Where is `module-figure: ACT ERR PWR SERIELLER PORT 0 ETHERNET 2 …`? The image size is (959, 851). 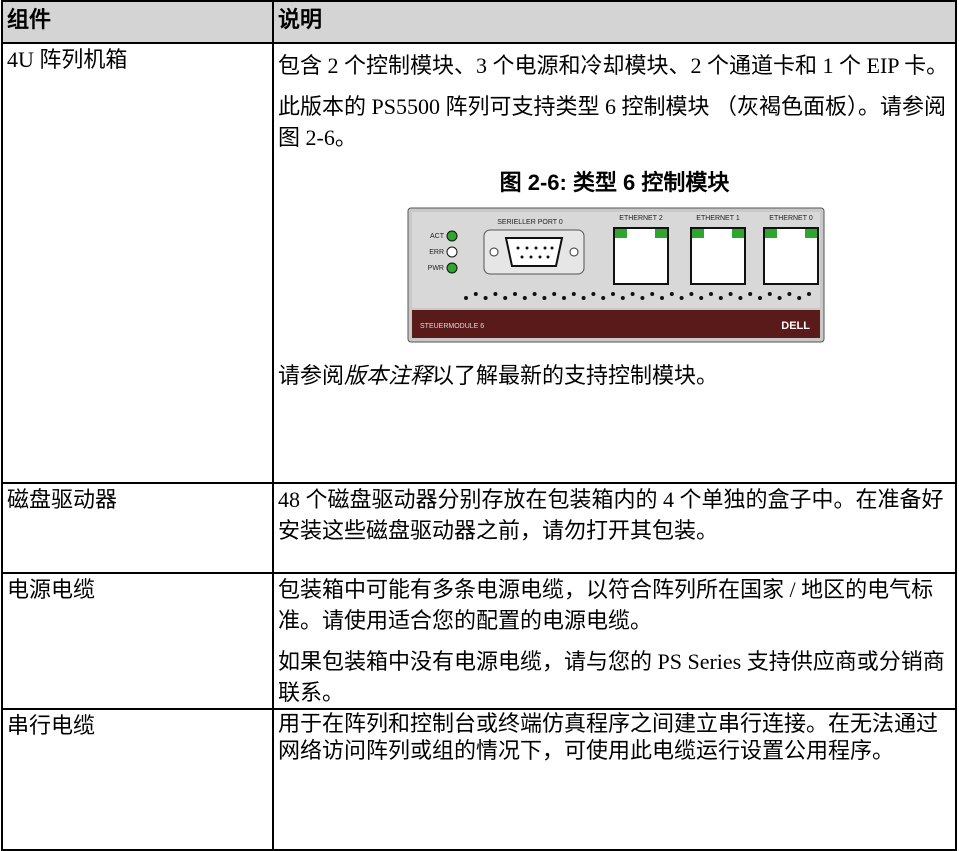 module-figure: ACT ERR PWR SERIELLER PORT 0 ETHERNET 2 … is located at coordinates (616, 275).